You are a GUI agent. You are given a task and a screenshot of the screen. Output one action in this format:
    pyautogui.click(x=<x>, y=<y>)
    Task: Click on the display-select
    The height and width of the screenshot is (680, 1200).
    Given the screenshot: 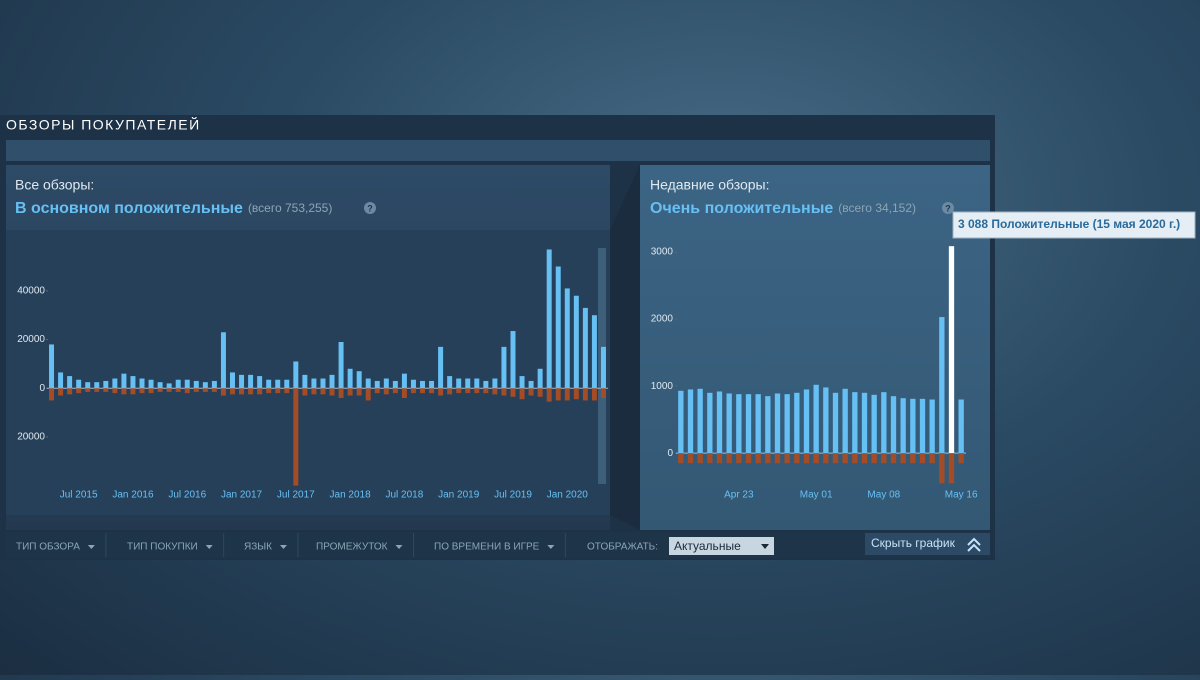 What is the action you would take?
    pyautogui.click(x=721, y=546)
    